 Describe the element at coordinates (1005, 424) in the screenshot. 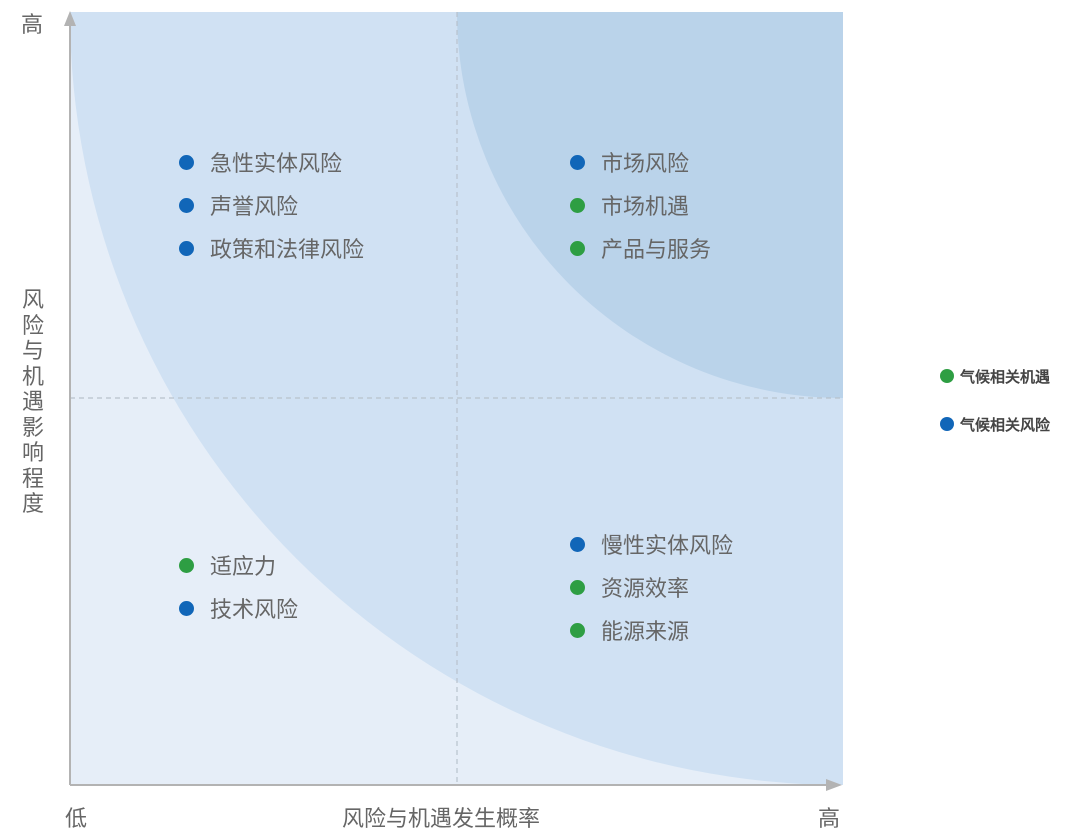

I see `legend-label: 气候相关风险` at that location.